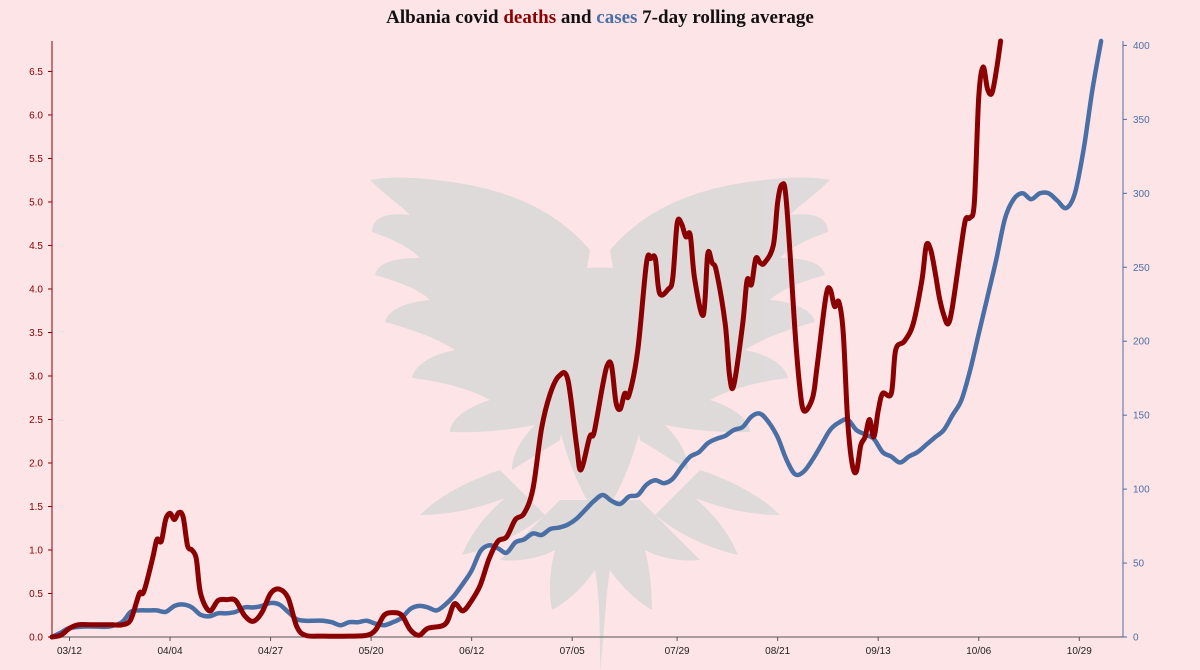 Image resolution: width=1200 pixels, height=670 pixels. What do you see at coordinates (1139, 564) in the screenshot?
I see `y-right-tick-label: 50` at bounding box center [1139, 564].